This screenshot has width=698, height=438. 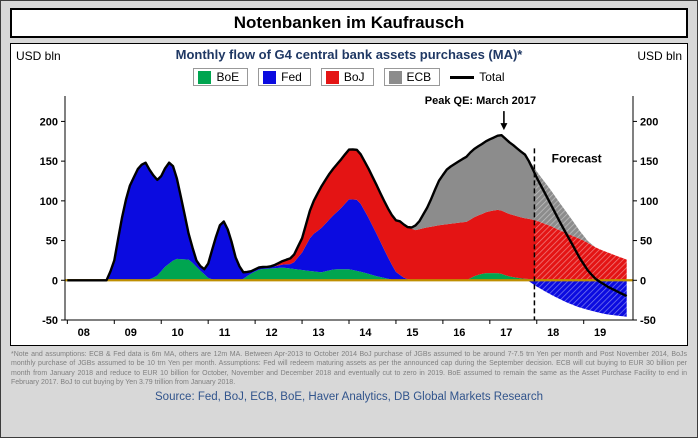 I want to click on svg-text: 14, so click(x=365, y=333).